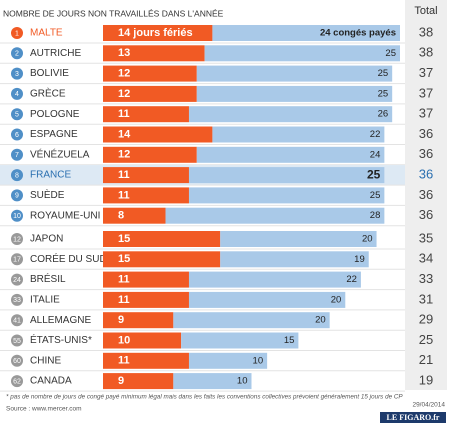  I want to click on rank: 17, so click(17, 260).